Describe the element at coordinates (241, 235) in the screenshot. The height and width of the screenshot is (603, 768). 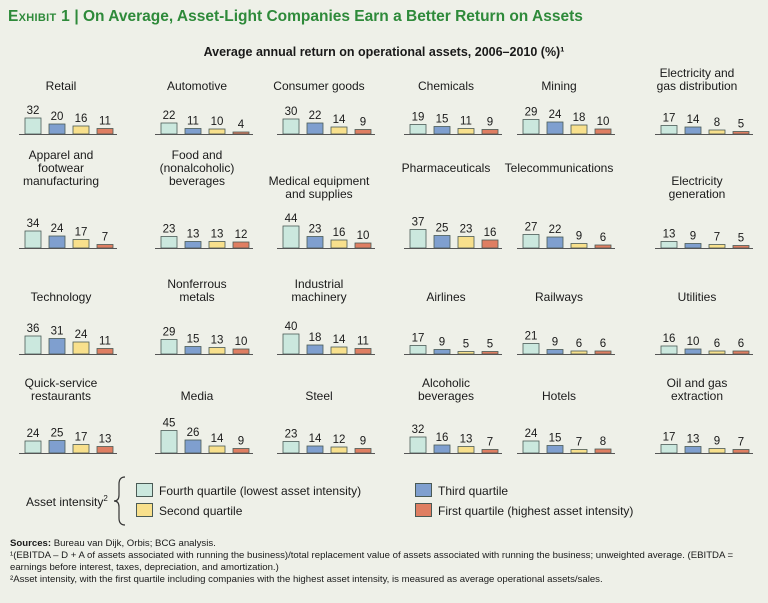
I see `value-label: 12` at that location.